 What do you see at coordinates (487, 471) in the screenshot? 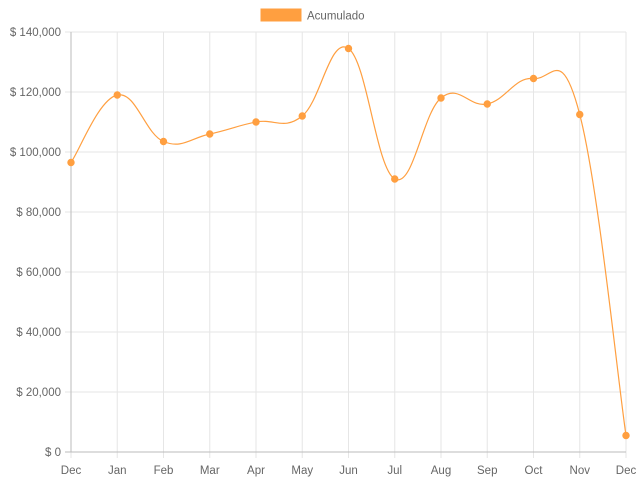
I see `x-tick-label: Sep` at bounding box center [487, 471].